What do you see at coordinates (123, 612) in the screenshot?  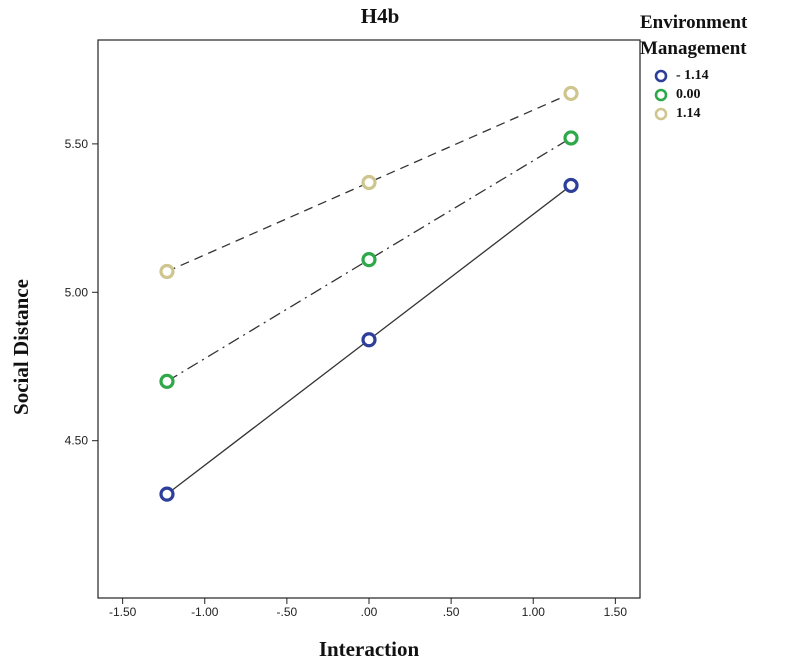 I see `x-tick-label: -1.50` at bounding box center [123, 612].